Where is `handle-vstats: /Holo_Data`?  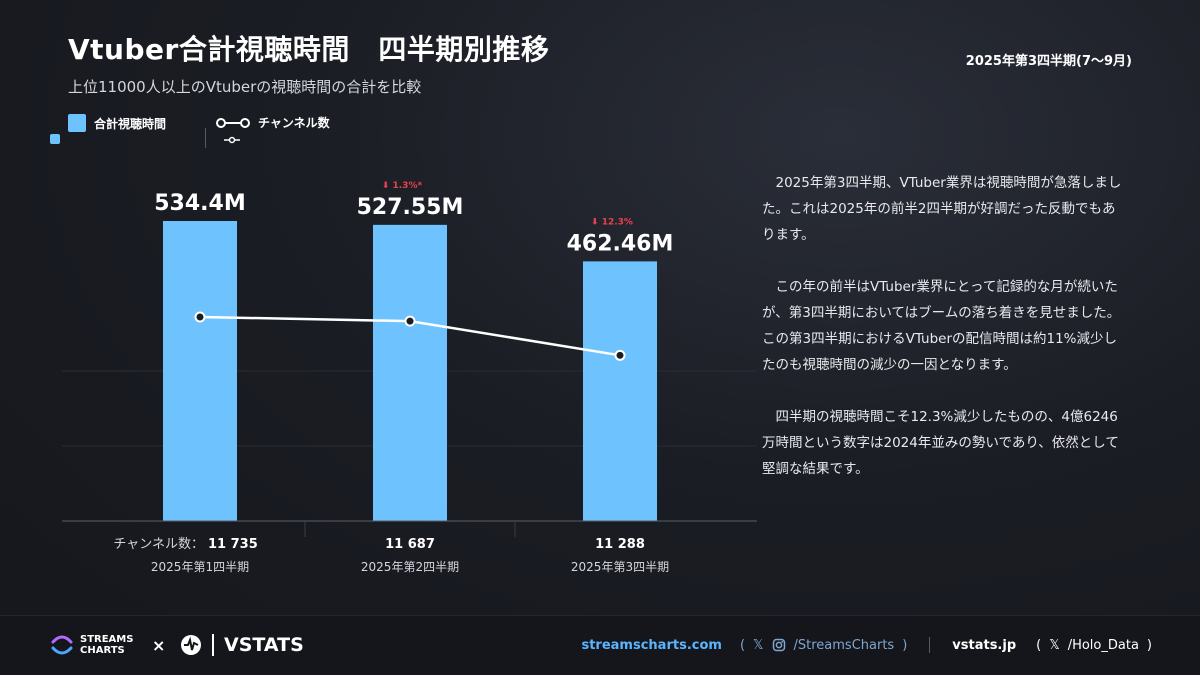 handle-vstats: /Holo_Data is located at coordinates (1103, 645).